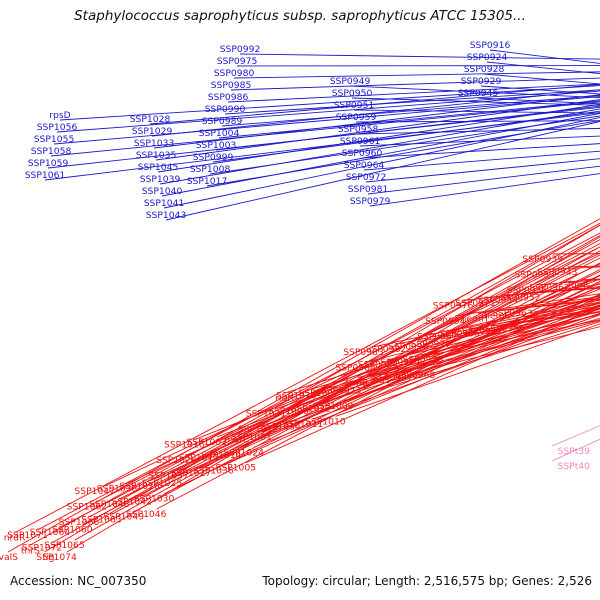 This screenshot has height=600, width=600. I want to click on forward-gene-label-31: SSP1009, so click(333, 406).